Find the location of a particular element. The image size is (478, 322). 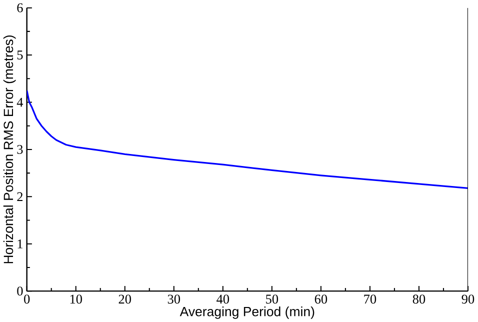

y-tick-label: 4 is located at coordinates (20, 102).